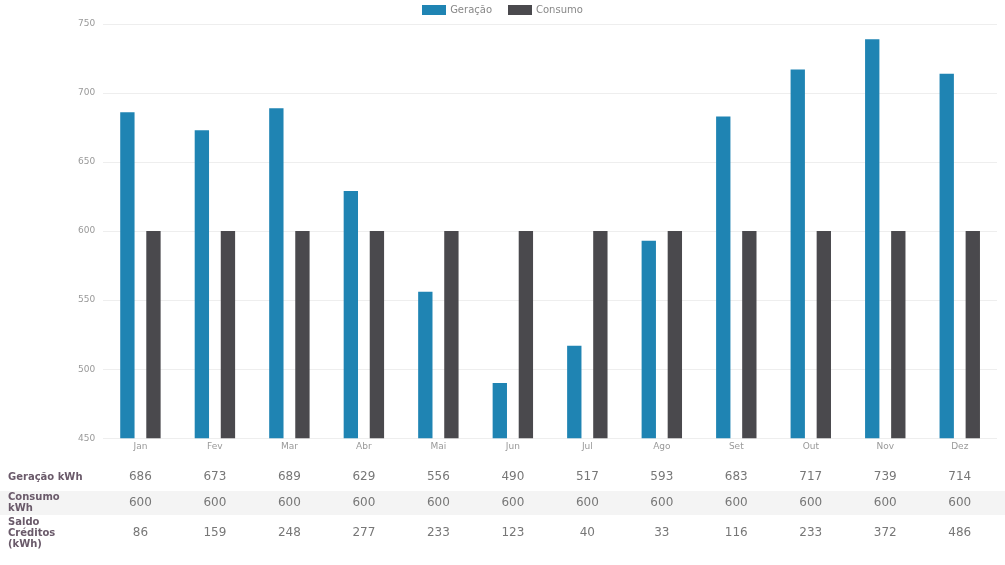 The height and width of the screenshot is (565, 1005). I want to click on data-label: 517, so click(587, 476).